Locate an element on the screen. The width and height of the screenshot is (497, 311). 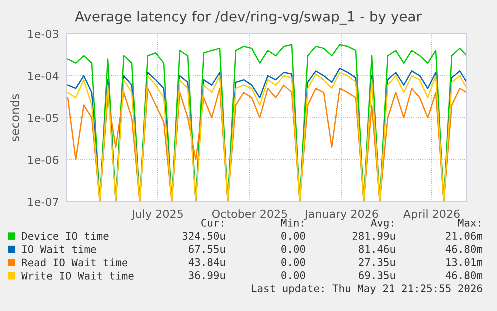
legend-label: IO Wait time is located at coordinates (59, 249).